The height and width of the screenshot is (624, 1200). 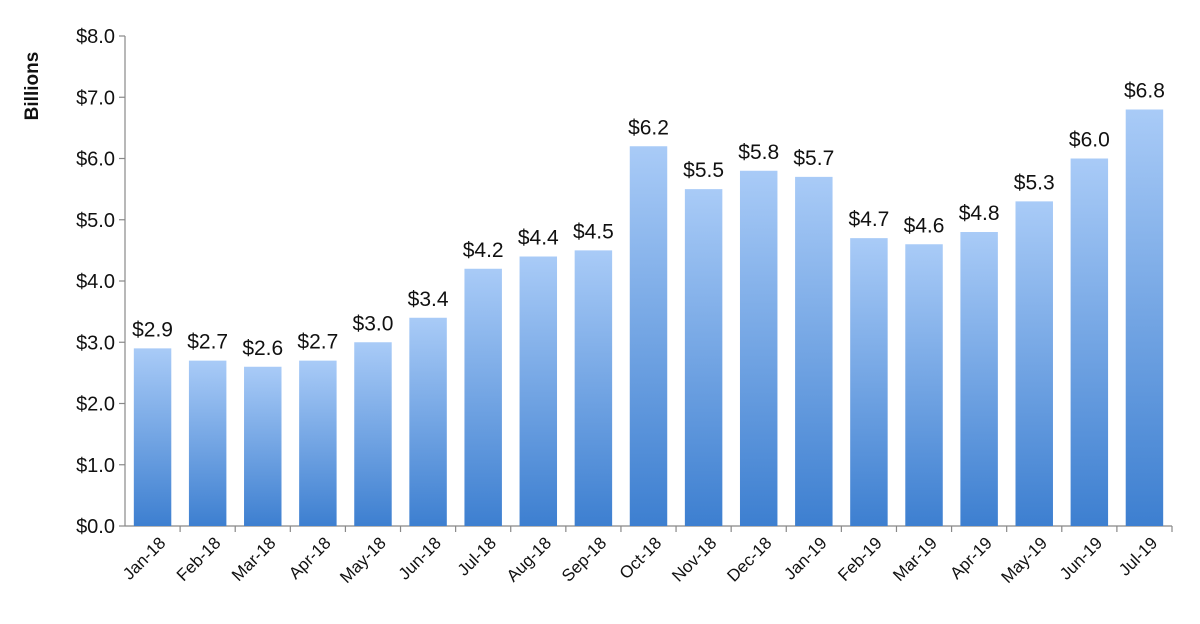 What do you see at coordinates (95, 405) in the screenshot?
I see `y-tick-label: $2.0` at bounding box center [95, 405].